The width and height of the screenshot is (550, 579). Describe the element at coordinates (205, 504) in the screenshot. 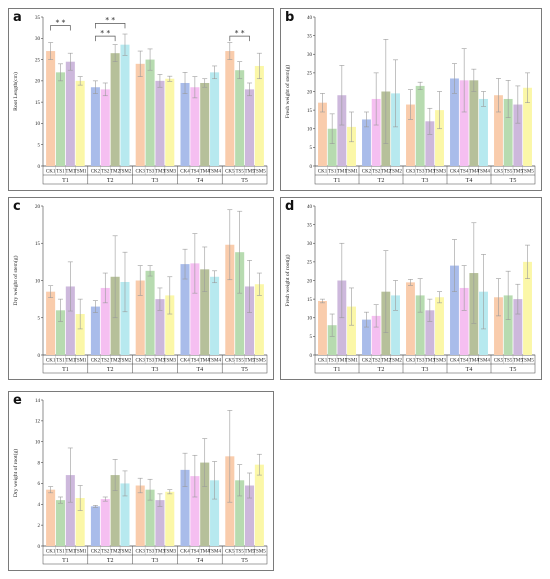

I see `bar-TM4` at that location.